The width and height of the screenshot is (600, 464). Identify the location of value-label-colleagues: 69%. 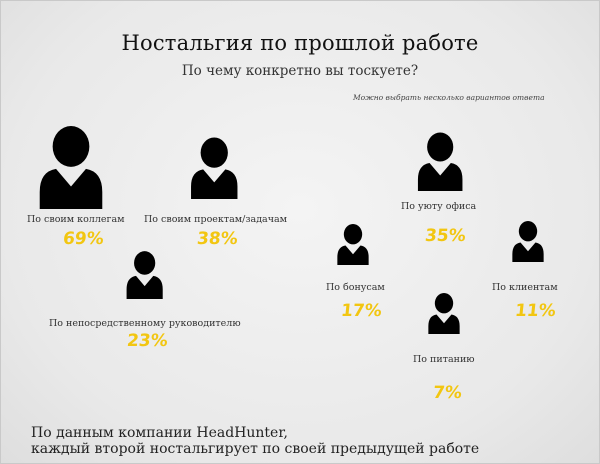
(83, 239).